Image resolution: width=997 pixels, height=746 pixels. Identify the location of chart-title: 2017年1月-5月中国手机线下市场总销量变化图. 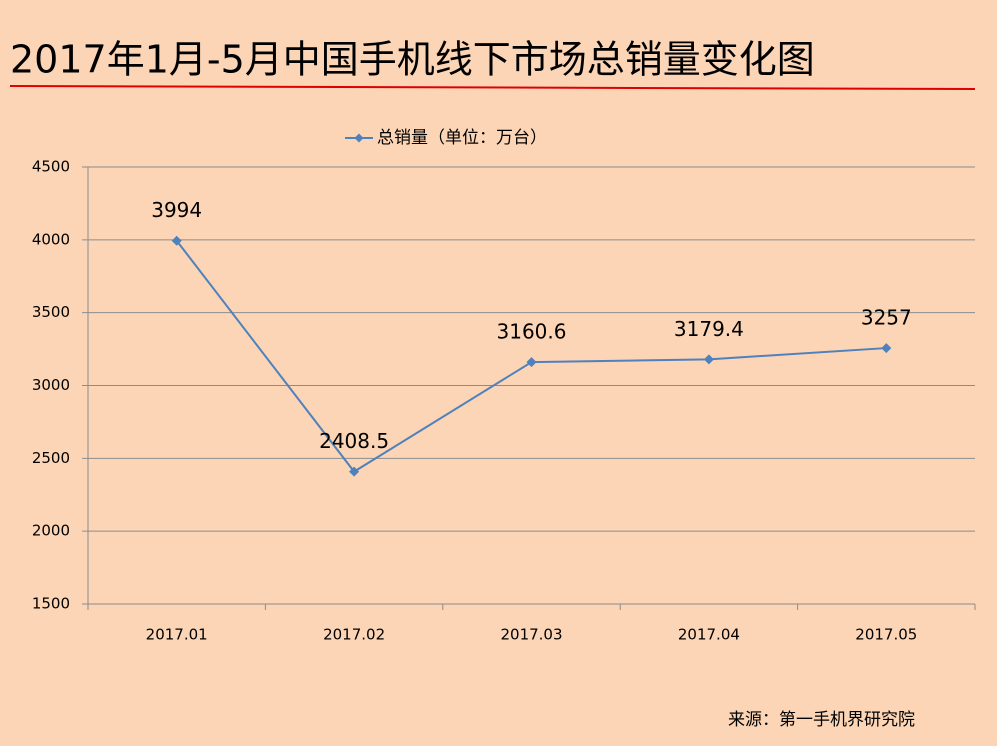
(412, 60).